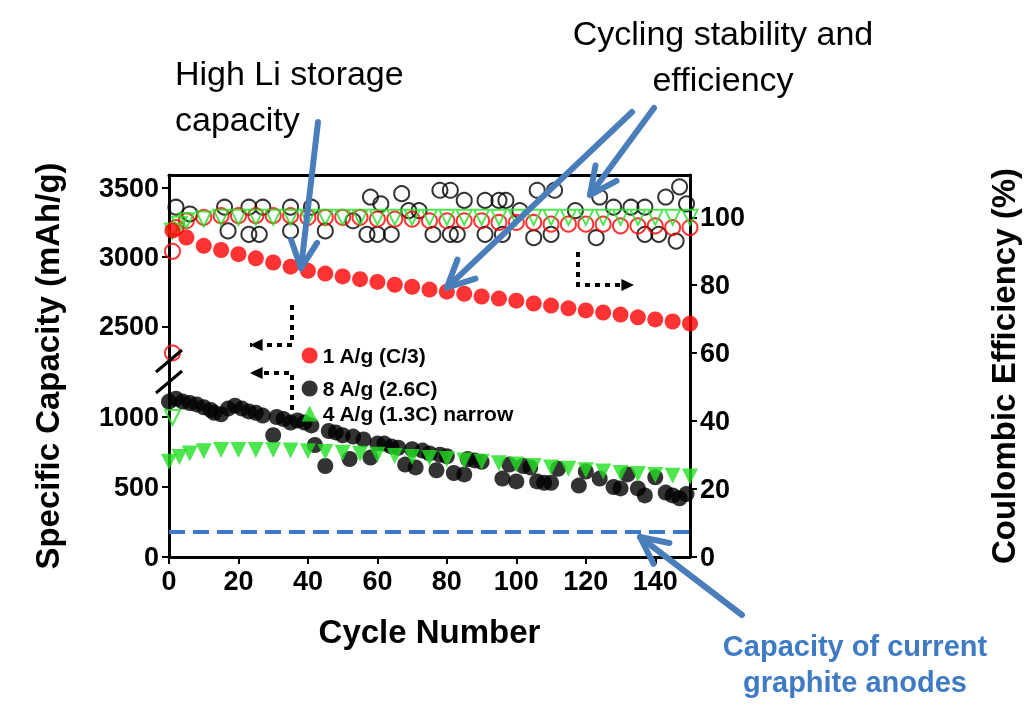 This screenshot has height=709, width=1031. What do you see at coordinates (128, 417) in the screenshot?
I see `y-tick-label: 1000` at bounding box center [128, 417].